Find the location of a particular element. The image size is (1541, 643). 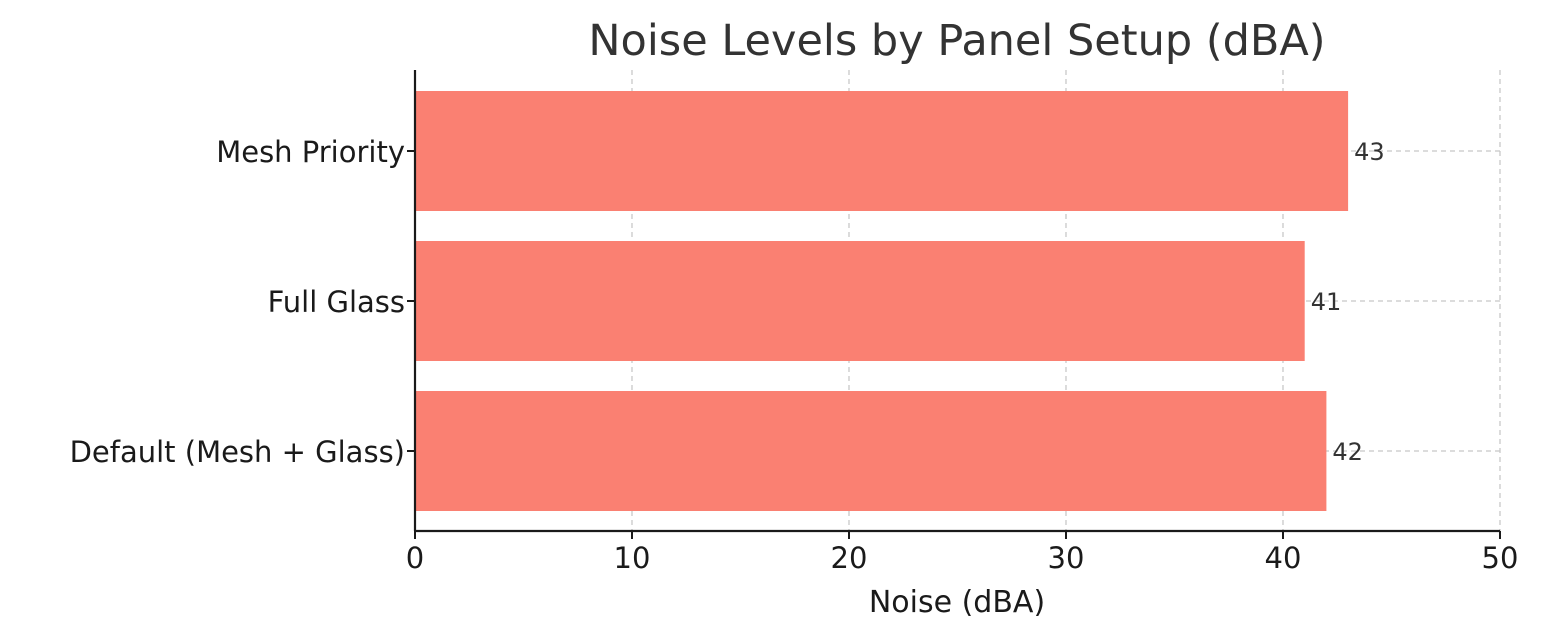

x-tick-label: 0 is located at coordinates (415, 558).